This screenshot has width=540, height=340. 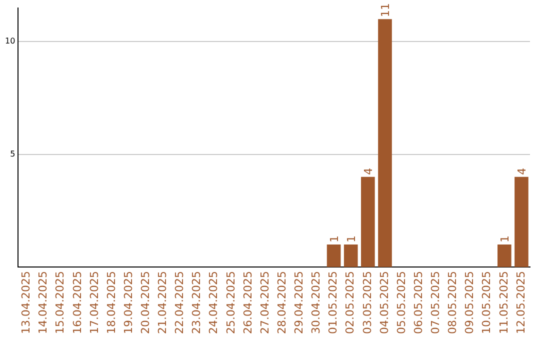 I want to click on y-tick-label: 5, so click(x=13, y=153).